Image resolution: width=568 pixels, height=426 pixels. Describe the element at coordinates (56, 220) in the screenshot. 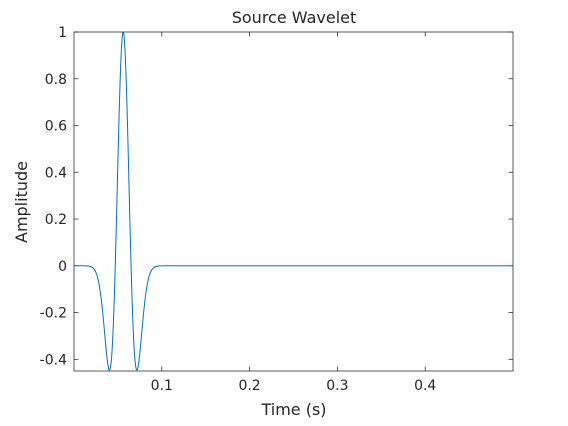

I see `y-tick-label: 0.2` at that location.